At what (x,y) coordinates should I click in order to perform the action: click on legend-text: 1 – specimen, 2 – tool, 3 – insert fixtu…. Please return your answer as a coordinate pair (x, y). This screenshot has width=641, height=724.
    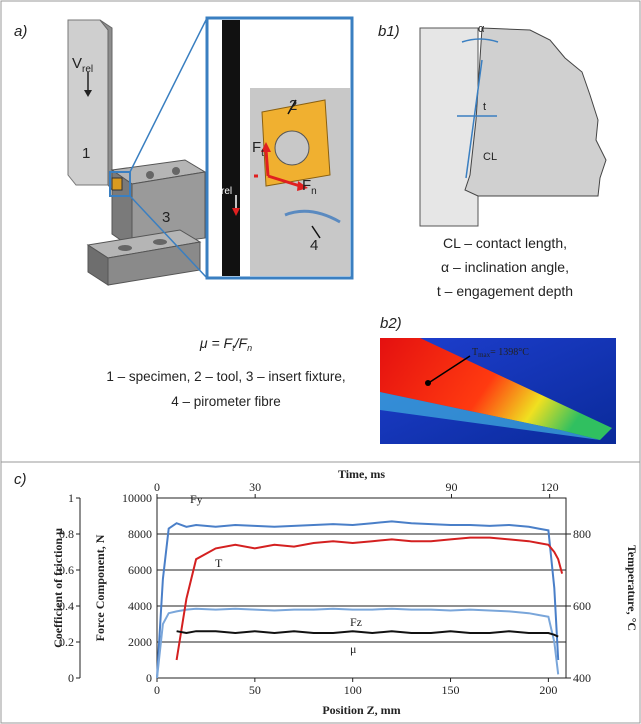
    Looking at the image, I should click on (225, 376).